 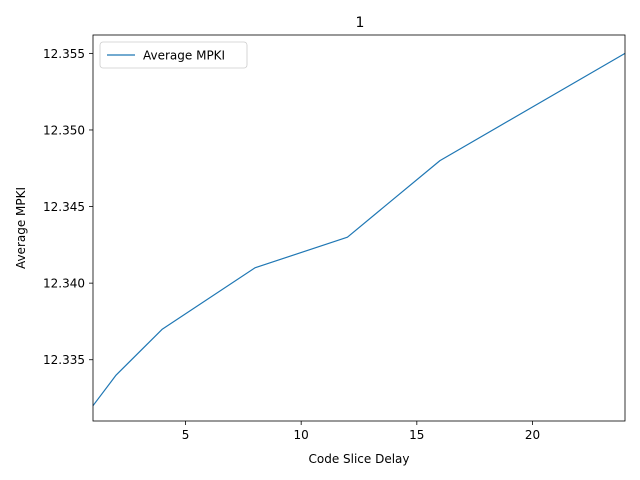 What do you see at coordinates (361, 431) in the screenshot?
I see `x-axis: 5 10 15 20` at bounding box center [361, 431].